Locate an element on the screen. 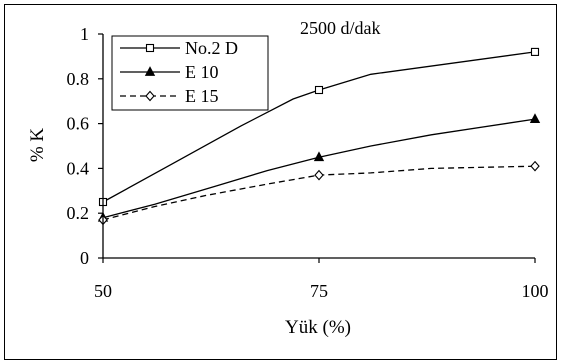  y-tick-label: 0.8 is located at coordinates (78, 79).